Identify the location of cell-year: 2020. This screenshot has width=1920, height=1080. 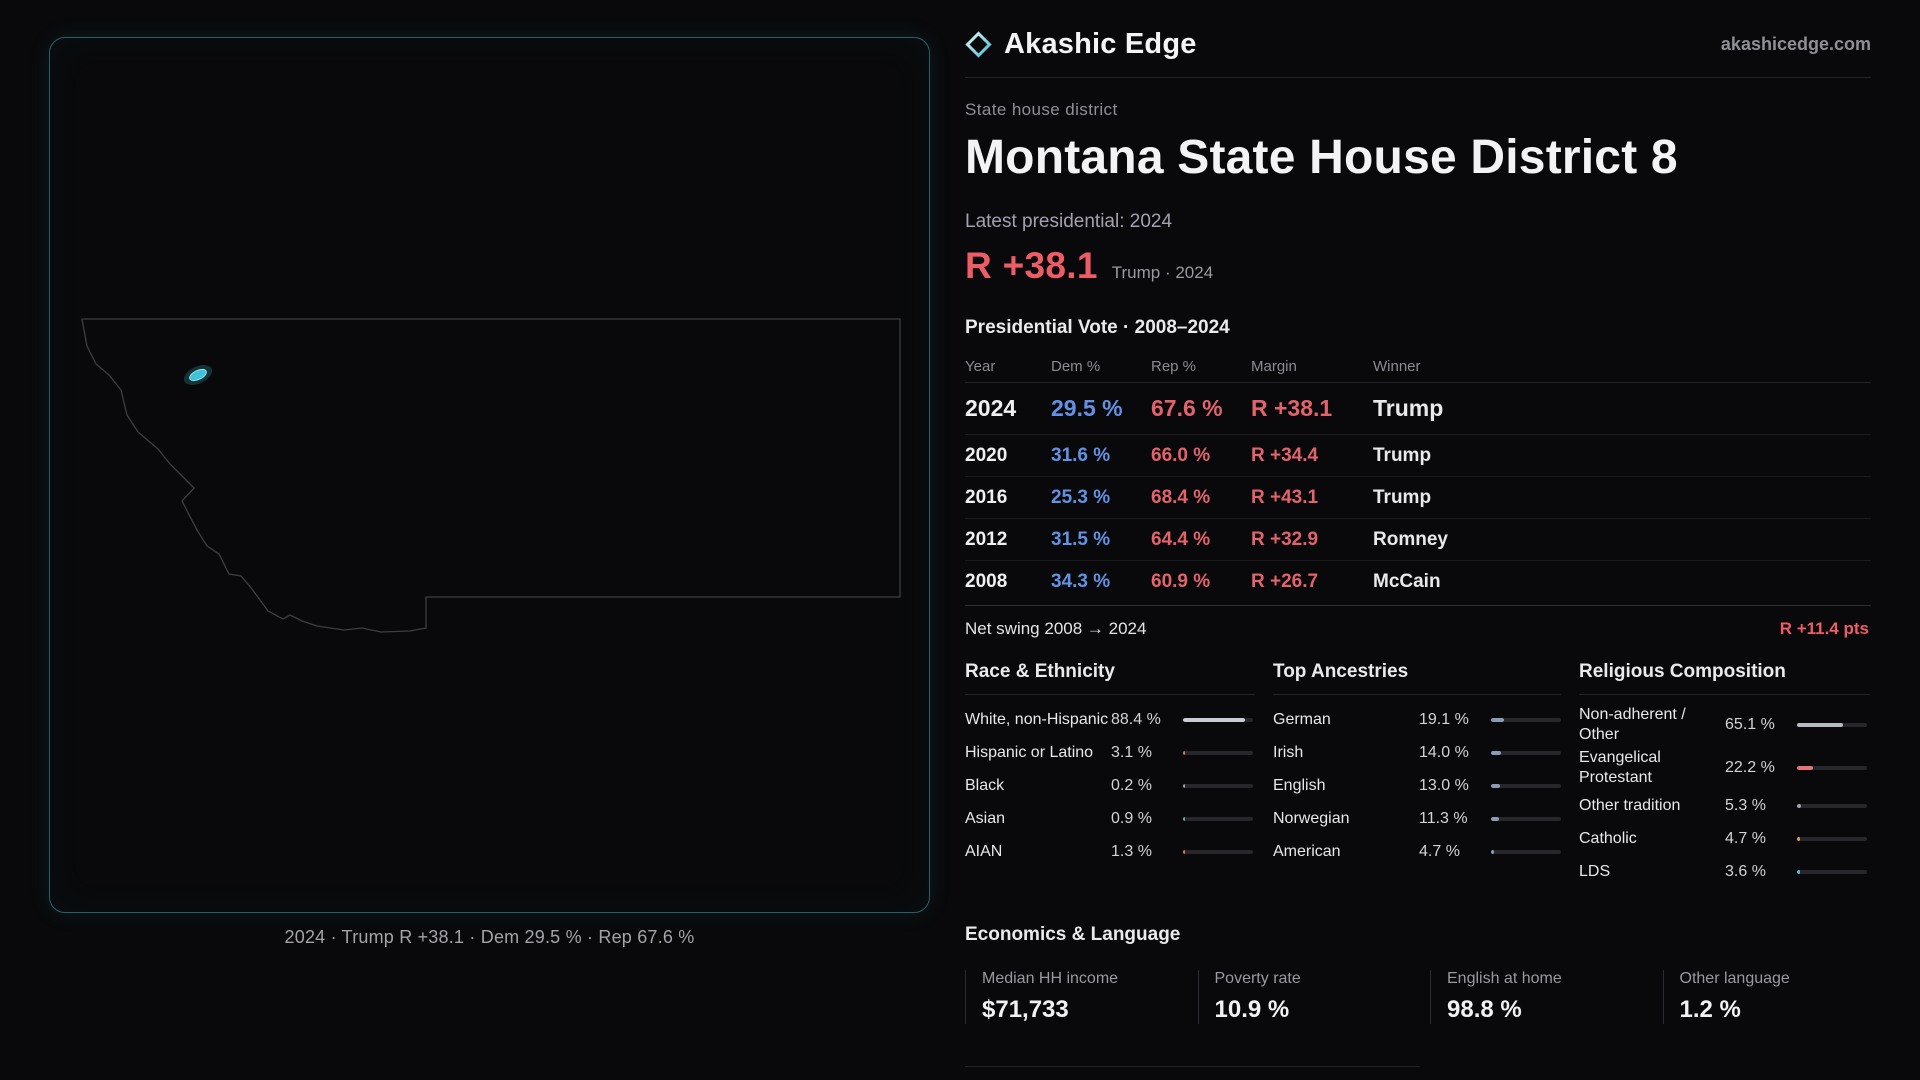
(986, 455).